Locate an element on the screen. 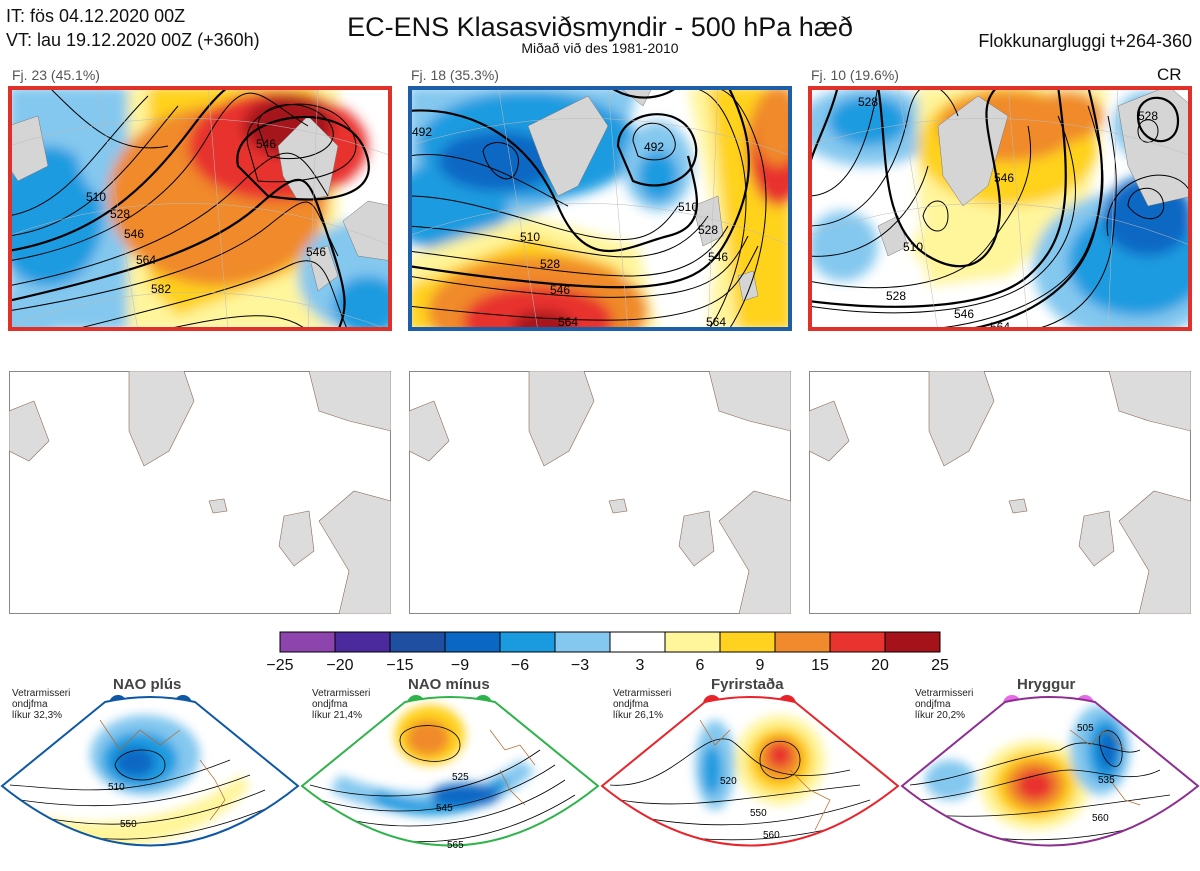  regime-4-title: Hryggur is located at coordinates (1046, 684).